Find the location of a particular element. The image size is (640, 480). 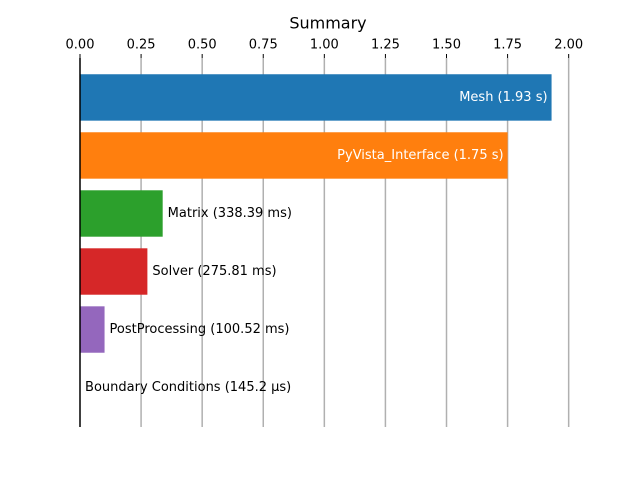

x-tick-label: 1.75 is located at coordinates (507, 45).